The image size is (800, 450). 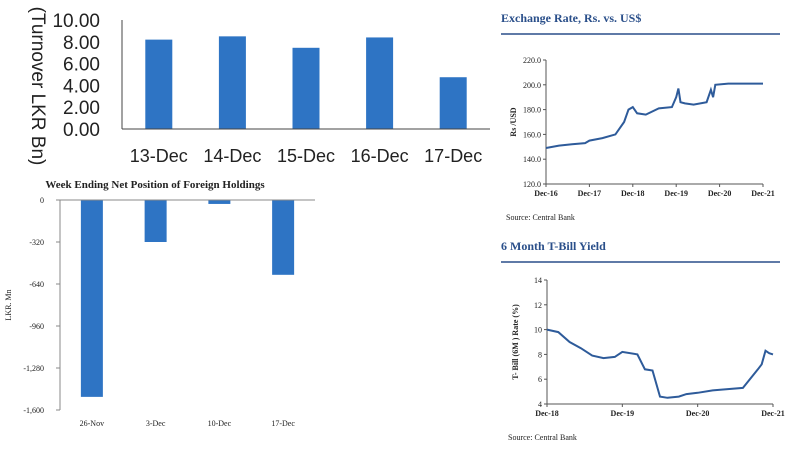 What do you see at coordinates (36, 284) in the screenshot?
I see `foreign-holdings-y-tick-label: -640` at bounding box center [36, 284].